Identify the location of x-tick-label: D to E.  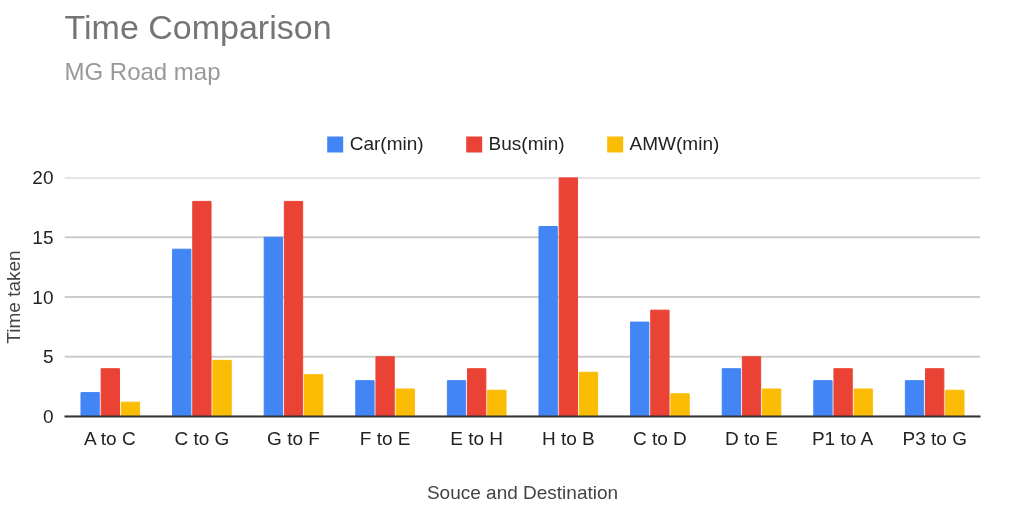
(751, 438).